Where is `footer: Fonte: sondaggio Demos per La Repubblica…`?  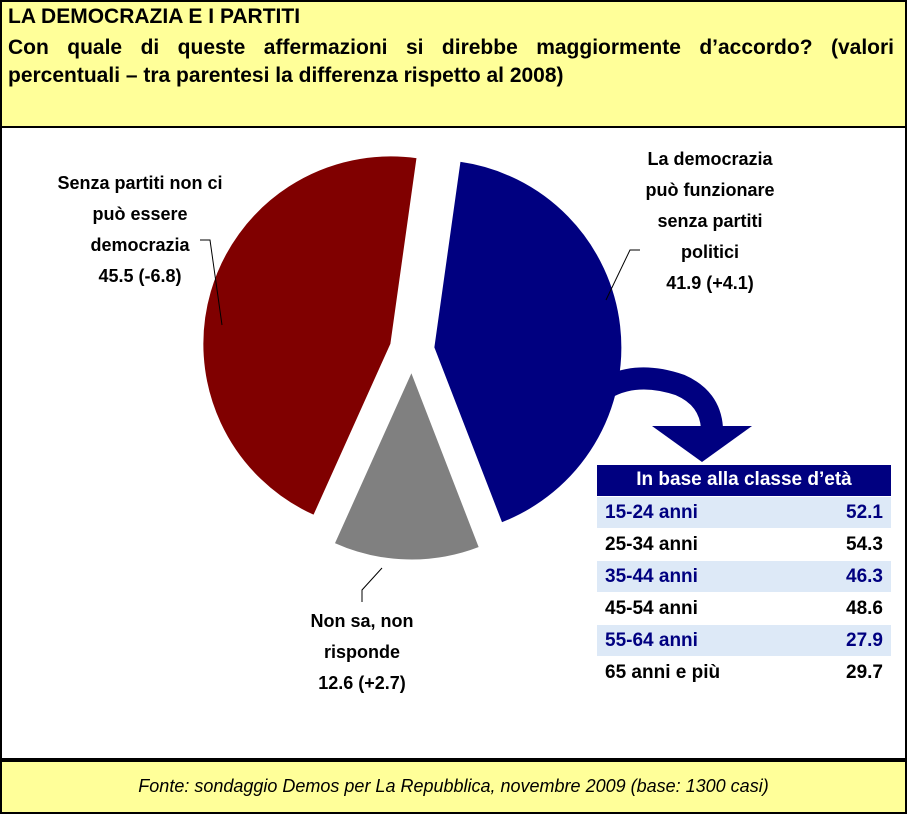
footer: Fonte: sondaggio Demos per La Repubblica… is located at coordinates (453, 787).